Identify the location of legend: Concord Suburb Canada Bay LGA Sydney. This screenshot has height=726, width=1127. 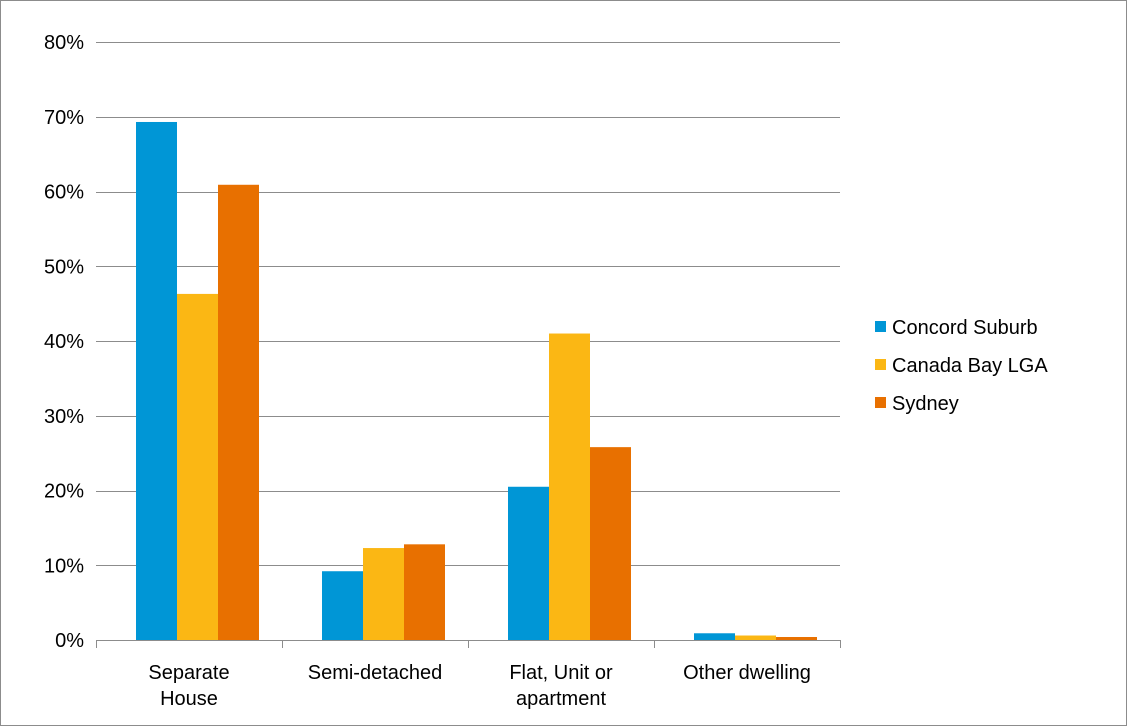
(961, 366).